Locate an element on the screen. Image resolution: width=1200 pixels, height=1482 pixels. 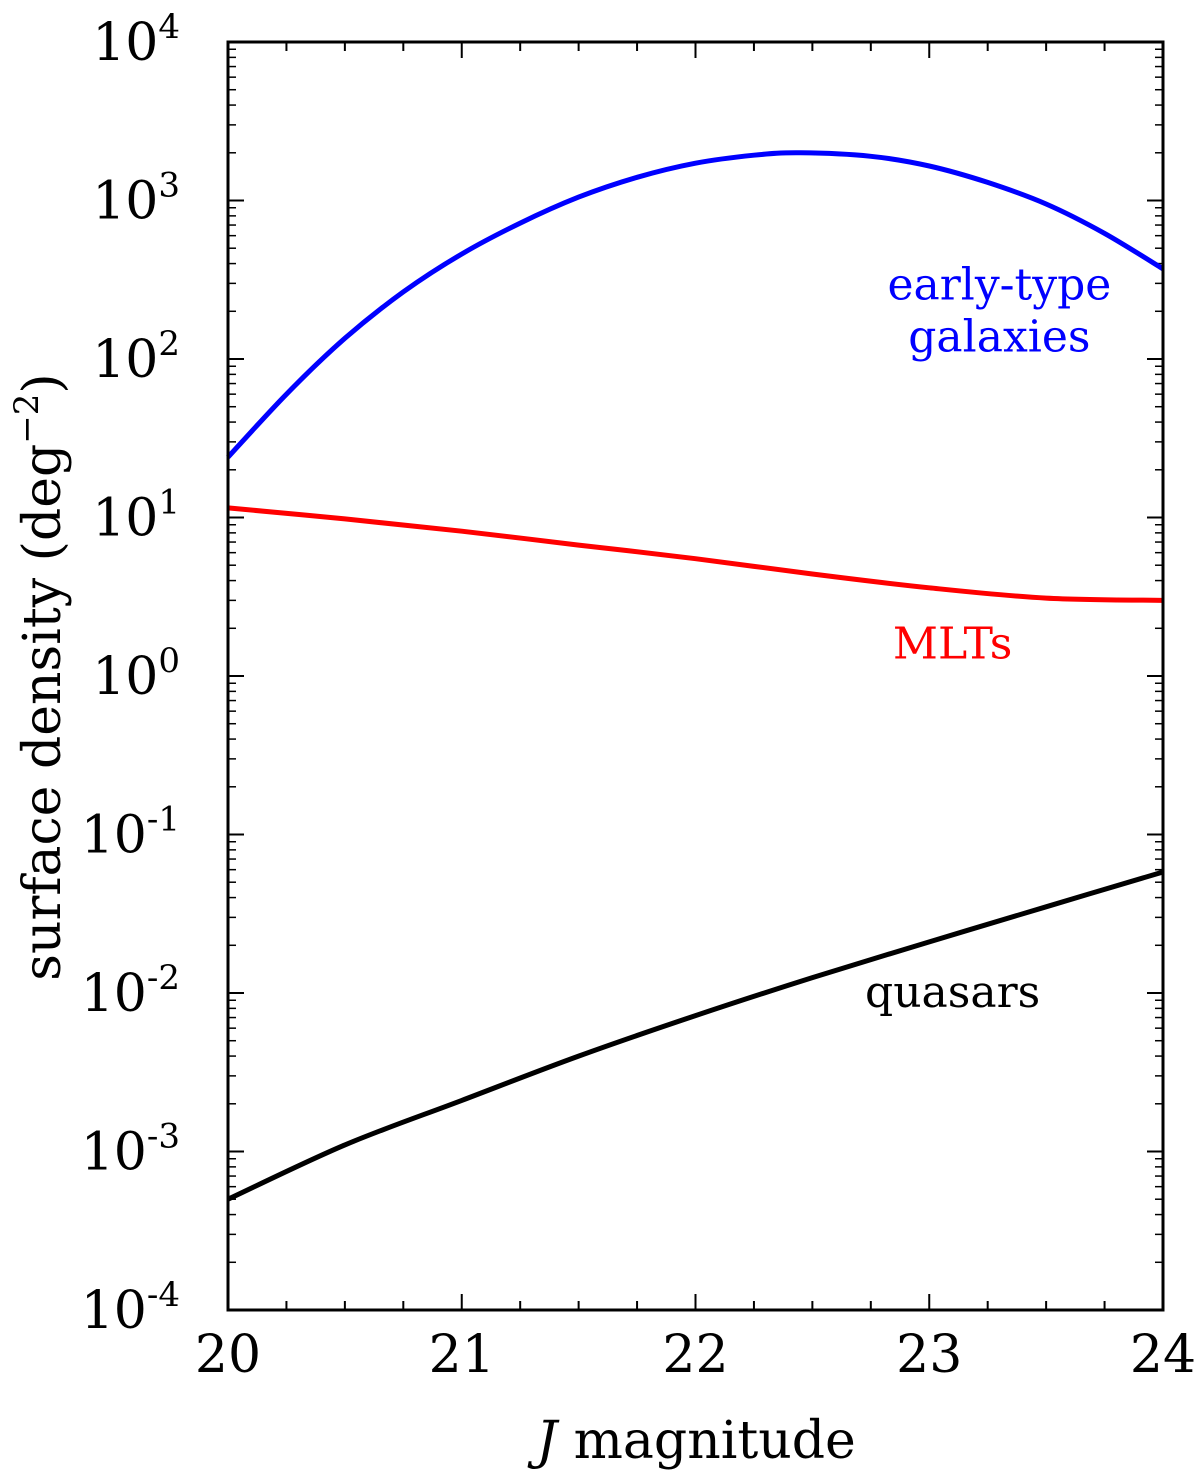
series-annotation-mlts: MLTs is located at coordinates (952, 643).